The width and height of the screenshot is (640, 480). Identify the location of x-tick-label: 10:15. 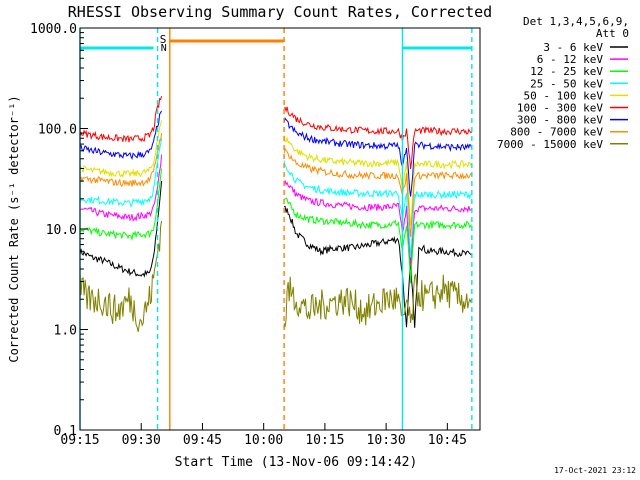
(324, 440).